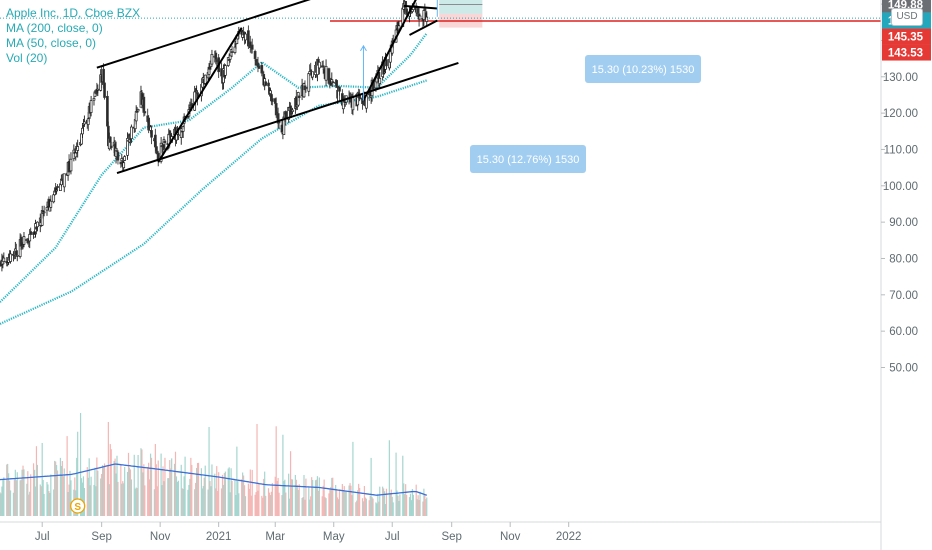 The height and width of the screenshot is (550, 932). What do you see at coordinates (51, 43) in the screenshot?
I see `legend-ma50: MA (50, close, 0)` at bounding box center [51, 43].